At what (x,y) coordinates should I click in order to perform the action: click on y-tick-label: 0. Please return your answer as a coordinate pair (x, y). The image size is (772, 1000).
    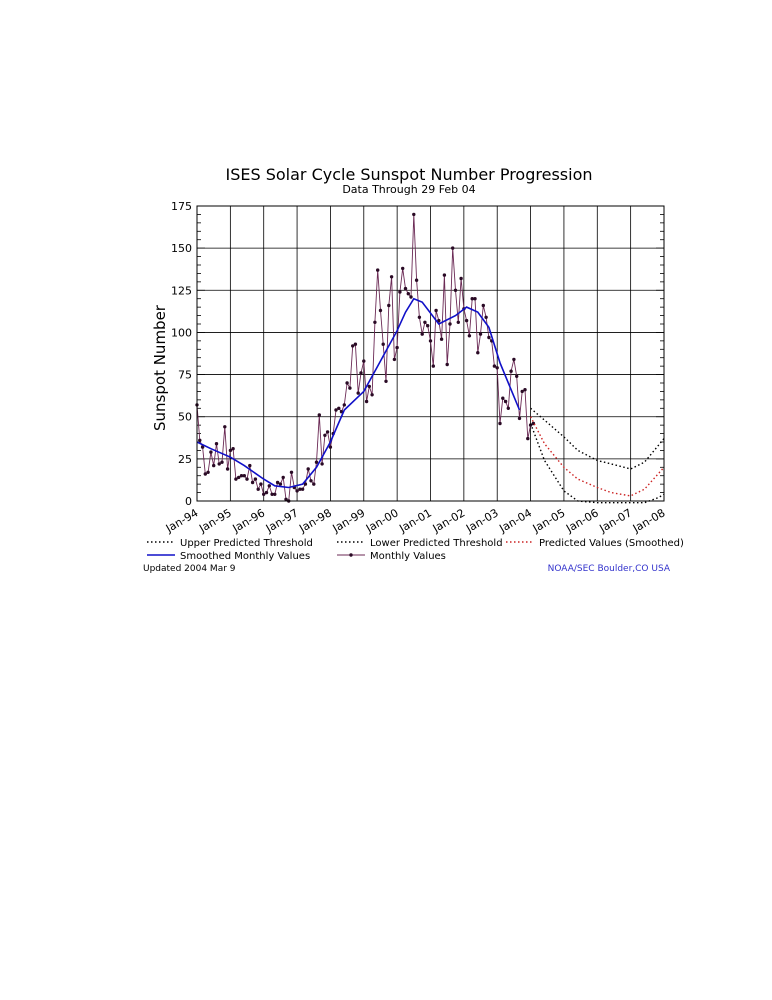
    Looking at the image, I should click on (188, 501).